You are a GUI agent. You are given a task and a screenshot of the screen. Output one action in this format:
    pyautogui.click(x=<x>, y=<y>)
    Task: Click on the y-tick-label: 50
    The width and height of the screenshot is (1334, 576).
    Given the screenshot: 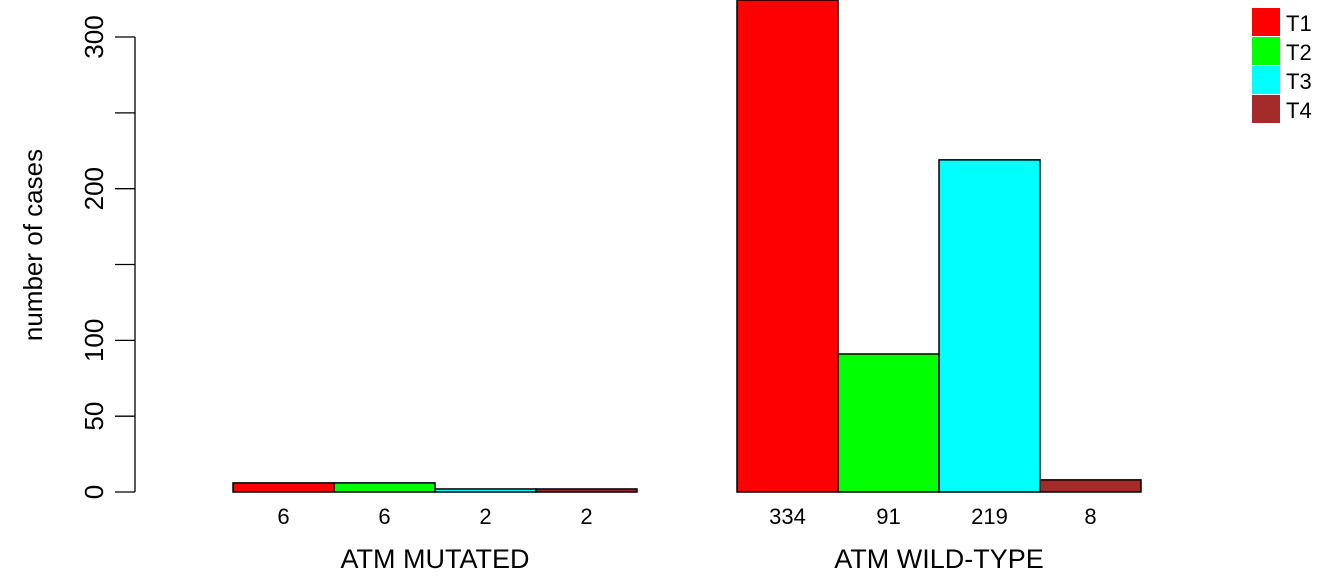 What is the action you would take?
    pyautogui.click(x=94, y=416)
    